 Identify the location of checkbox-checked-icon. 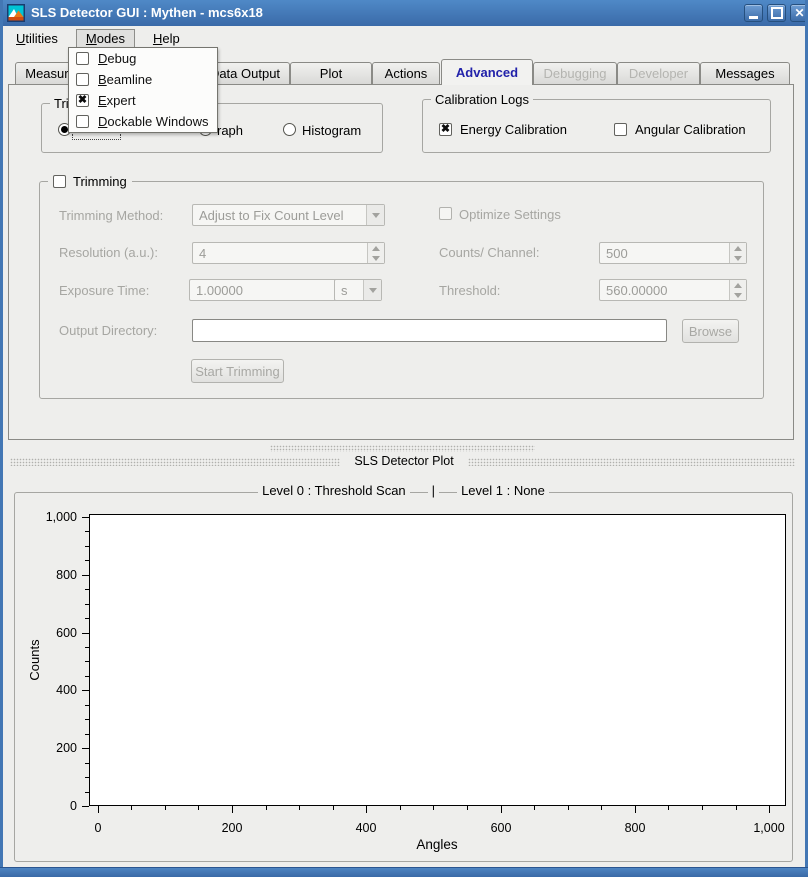
(82, 100).